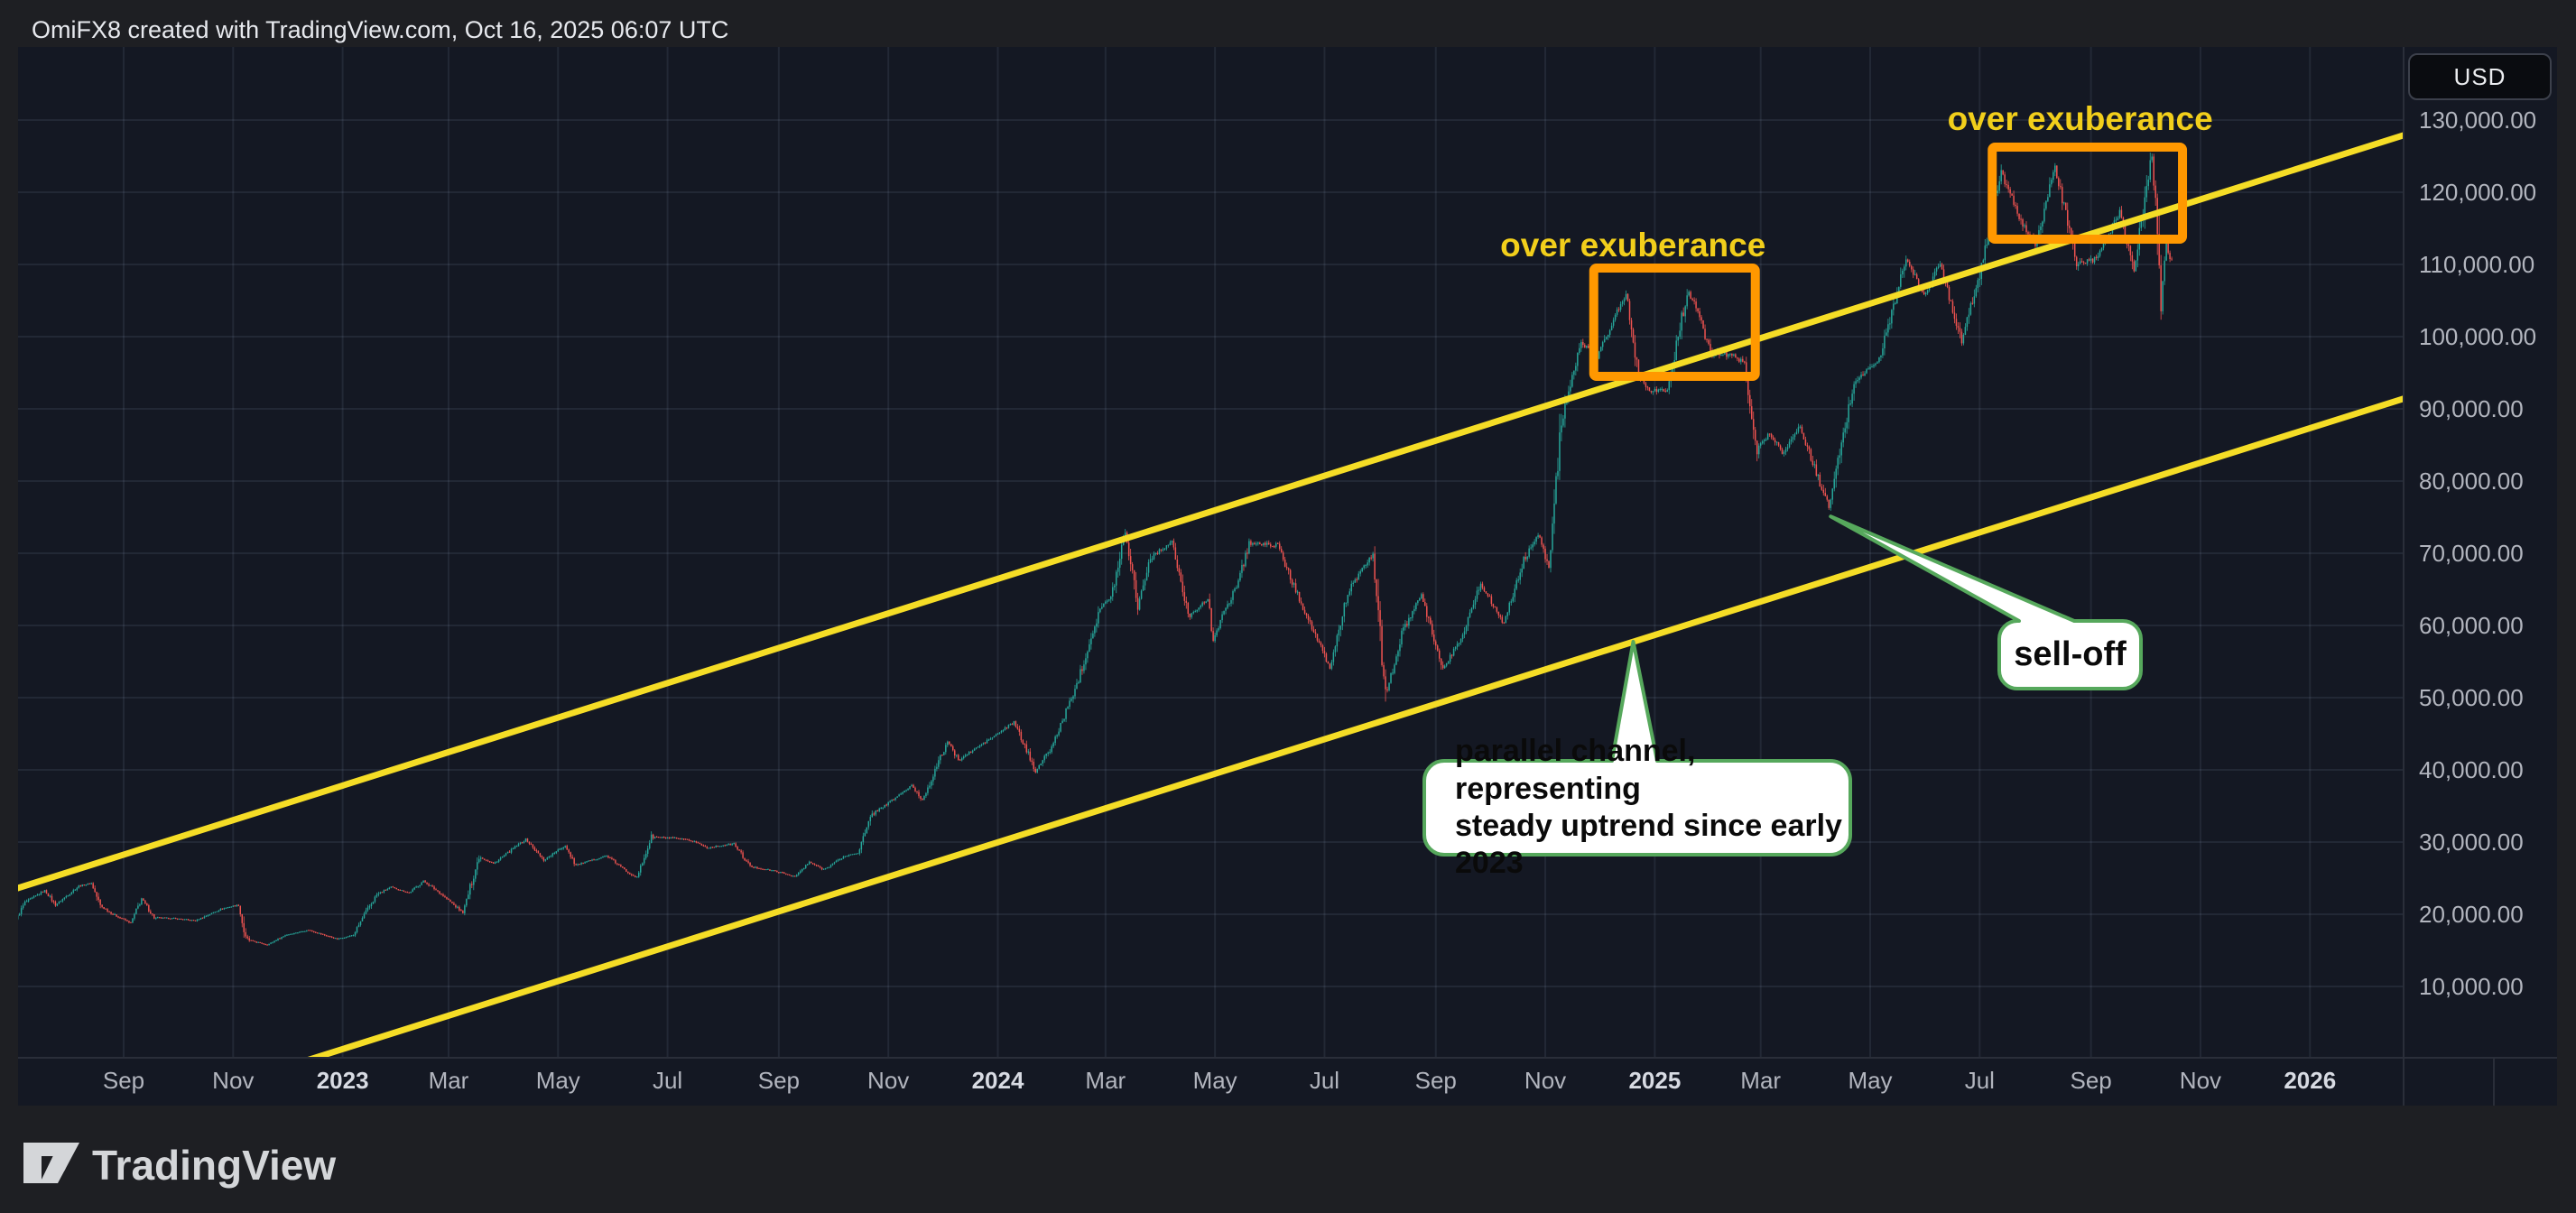  Describe the element at coordinates (2478, 120) in the screenshot. I see `price-tick-label: 130,000.00` at that location.